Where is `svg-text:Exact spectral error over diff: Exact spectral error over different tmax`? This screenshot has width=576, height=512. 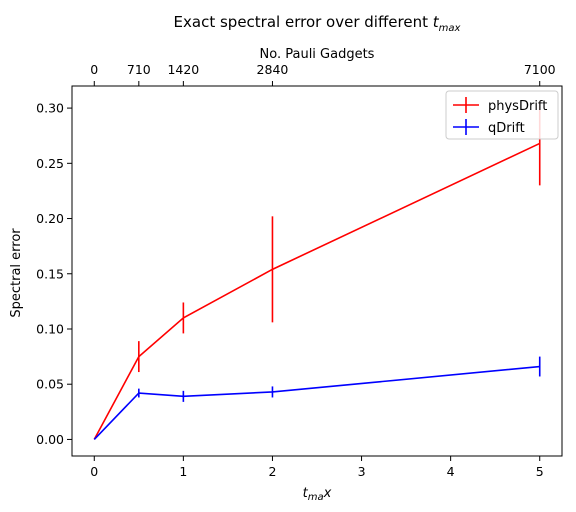 svg-text:Exact spectral error over diff: Exact spectral error over different tmax is located at coordinates (317, 23).